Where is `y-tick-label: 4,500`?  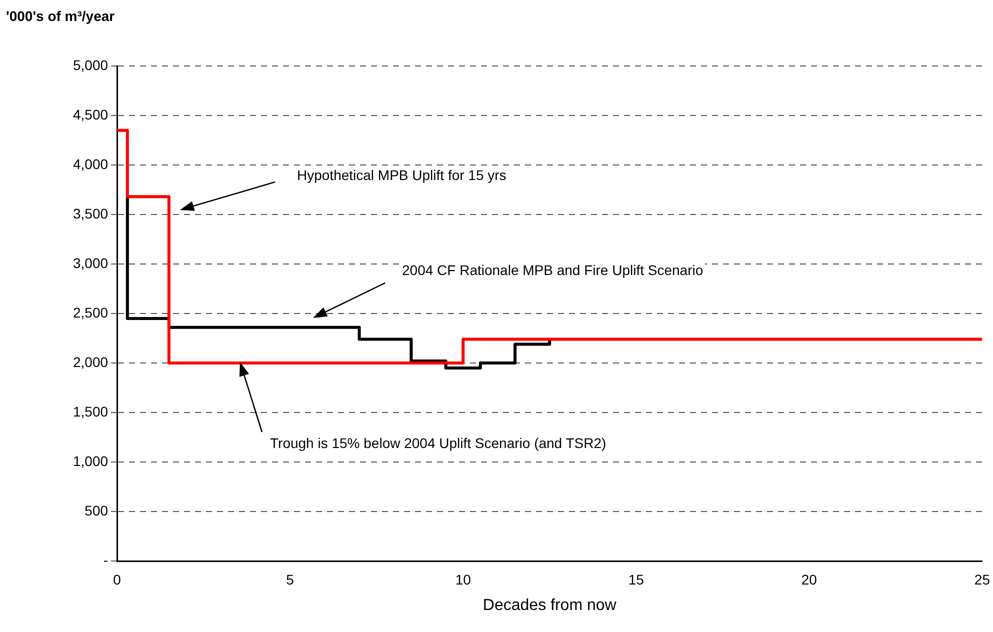
y-tick-label: 4,500 is located at coordinates (90, 114).